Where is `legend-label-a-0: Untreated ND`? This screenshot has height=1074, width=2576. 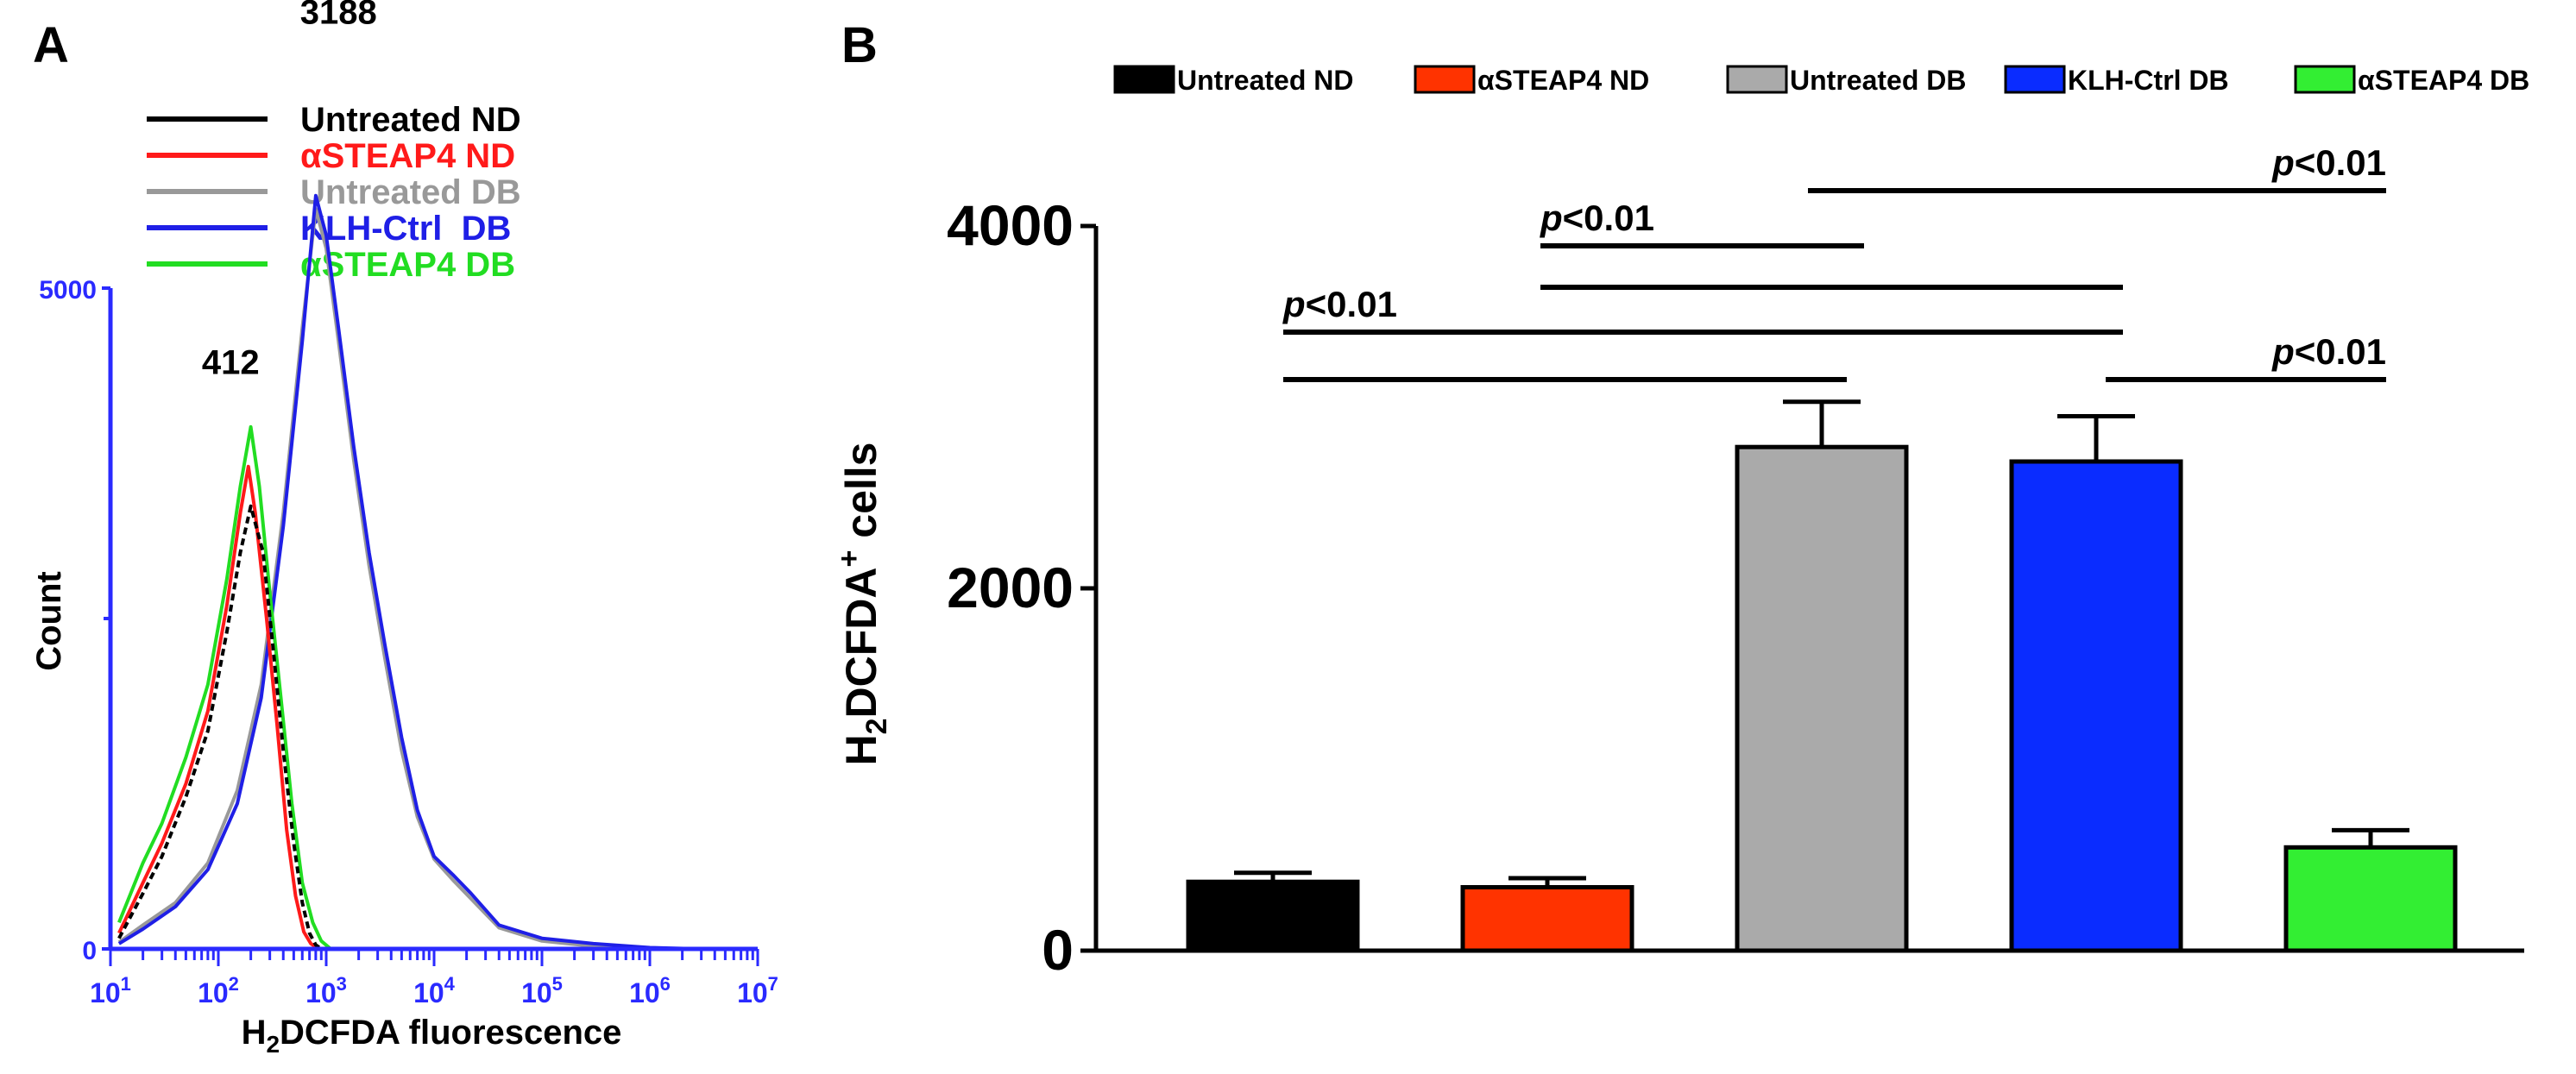
legend-label-a-0: Untreated ND is located at coordinates (410, 120).